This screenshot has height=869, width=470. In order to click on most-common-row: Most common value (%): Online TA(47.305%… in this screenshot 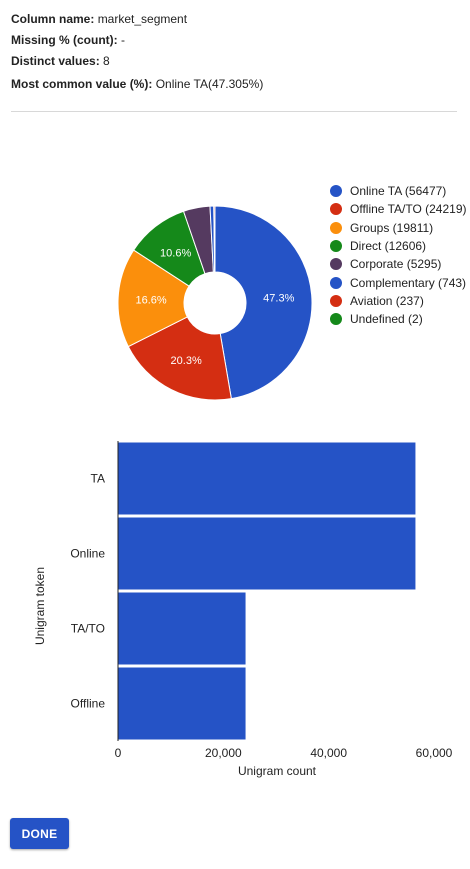, I will do `click(137, 85)`.